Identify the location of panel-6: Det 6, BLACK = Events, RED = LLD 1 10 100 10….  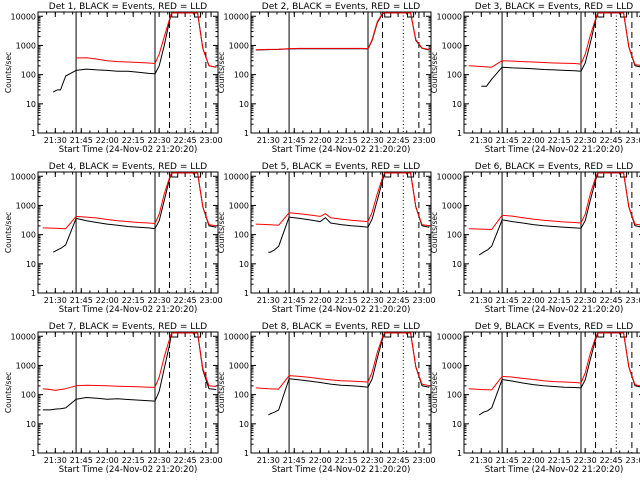
(535, 238).